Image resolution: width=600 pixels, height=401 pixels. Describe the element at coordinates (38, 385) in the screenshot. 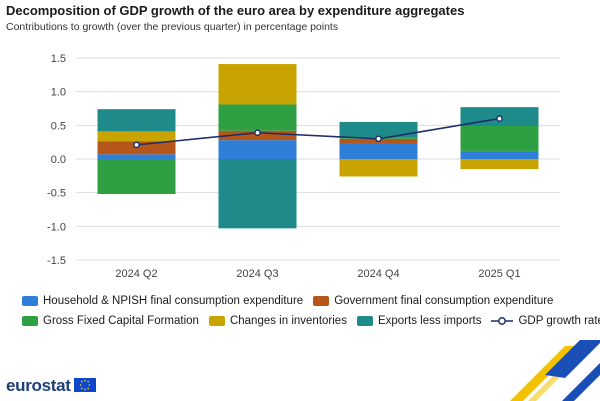

I see `logo-text: eurostat` at that location.